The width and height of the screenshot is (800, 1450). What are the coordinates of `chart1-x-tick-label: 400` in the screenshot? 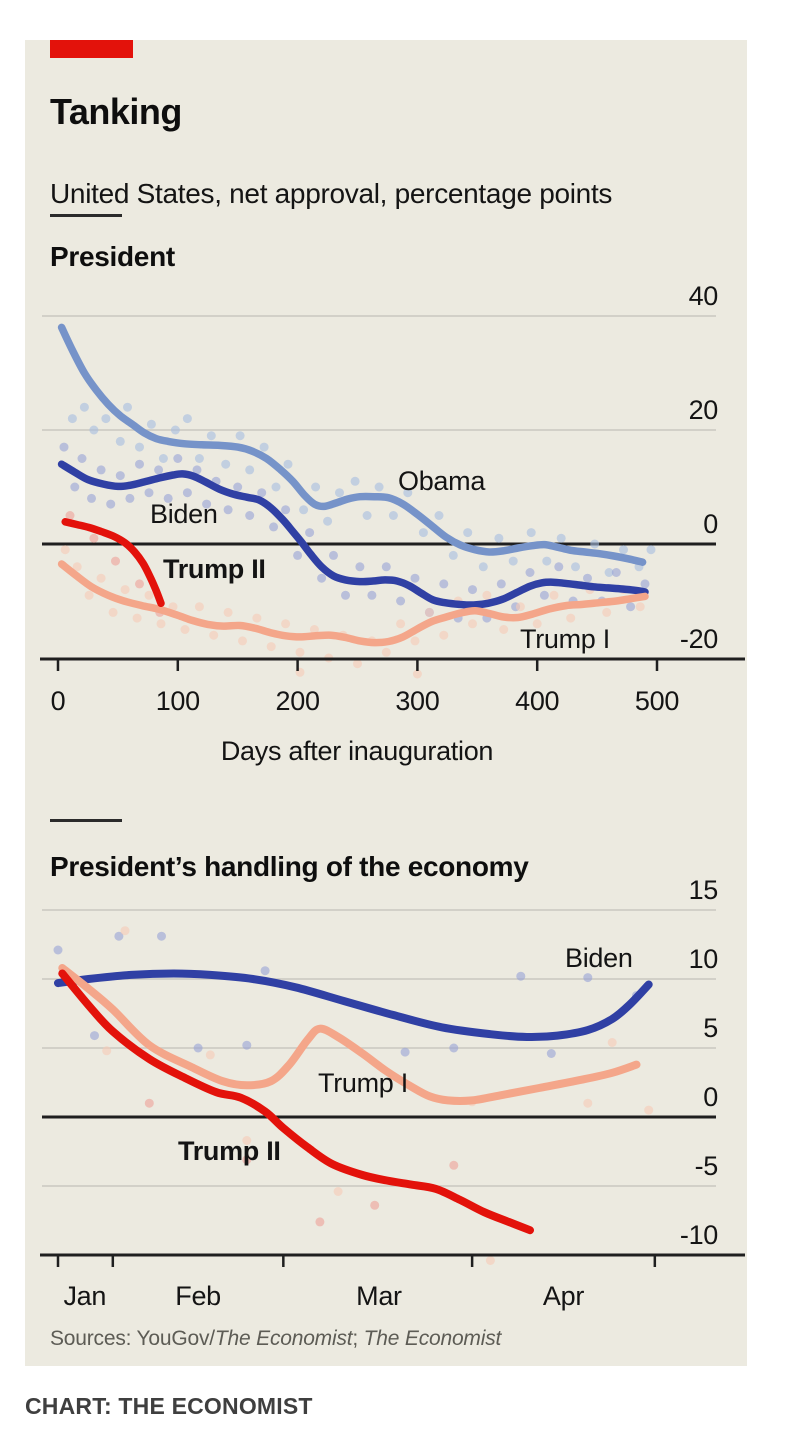 It's located at (537, 701).